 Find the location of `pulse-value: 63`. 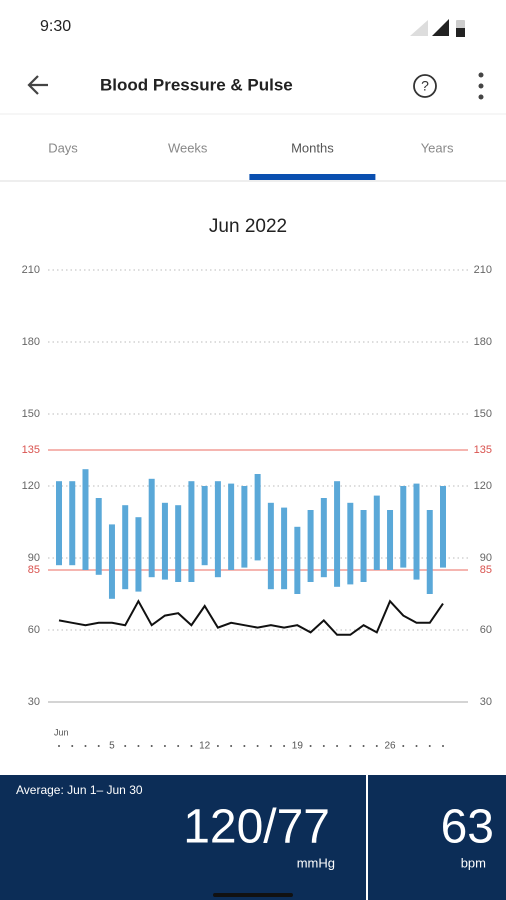

pulse-value: 63 is located at coordinates (467, 827).